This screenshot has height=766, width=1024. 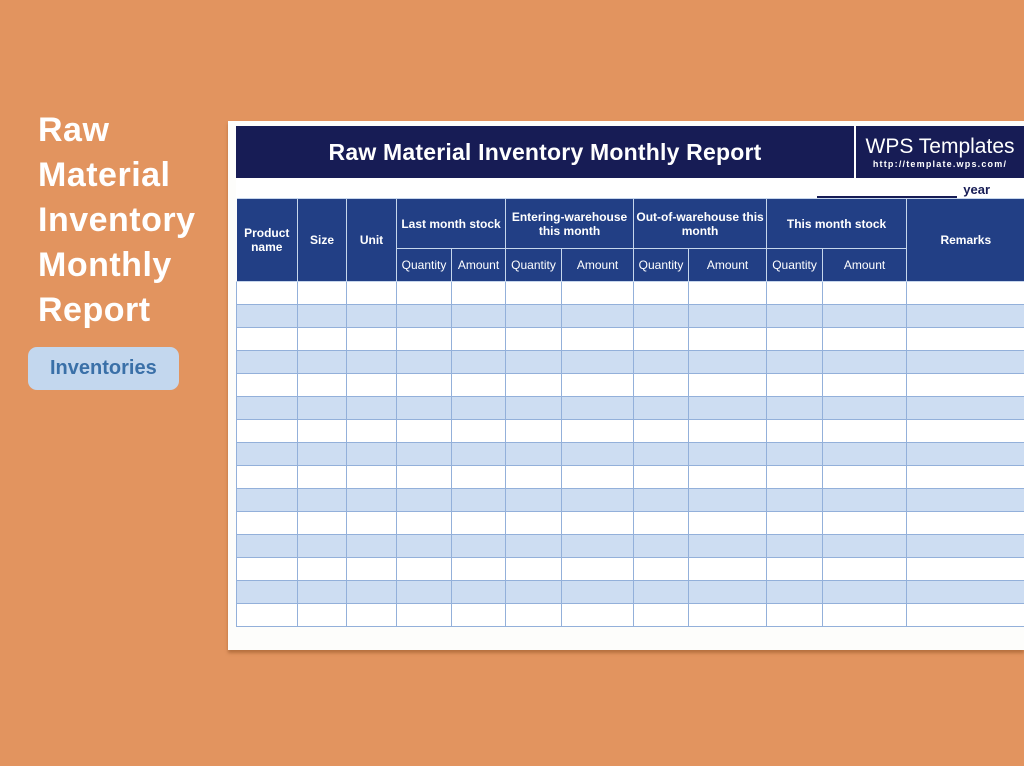 I want to click on page-title-line: Report, so click(x=94, y=310).